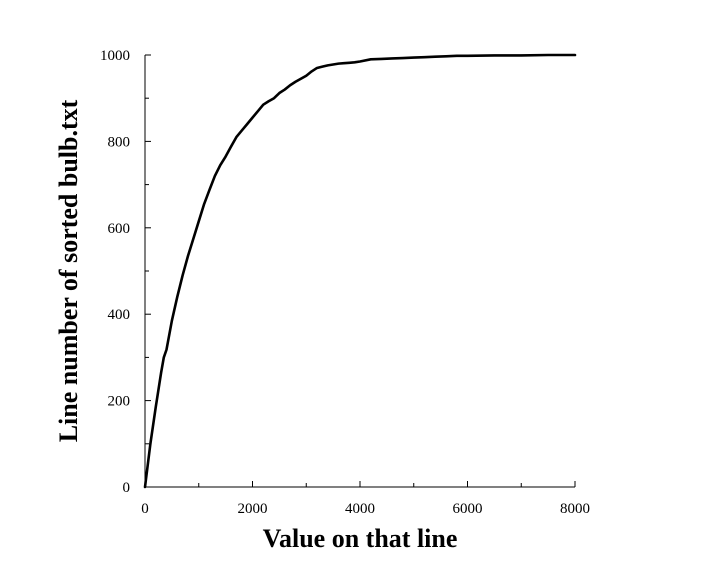  What do you see at coordinates (68, 270) in the screenshot?
I see `y-axis-title: Line number of sorted bulb.txt` at bounding box center [68, 270].